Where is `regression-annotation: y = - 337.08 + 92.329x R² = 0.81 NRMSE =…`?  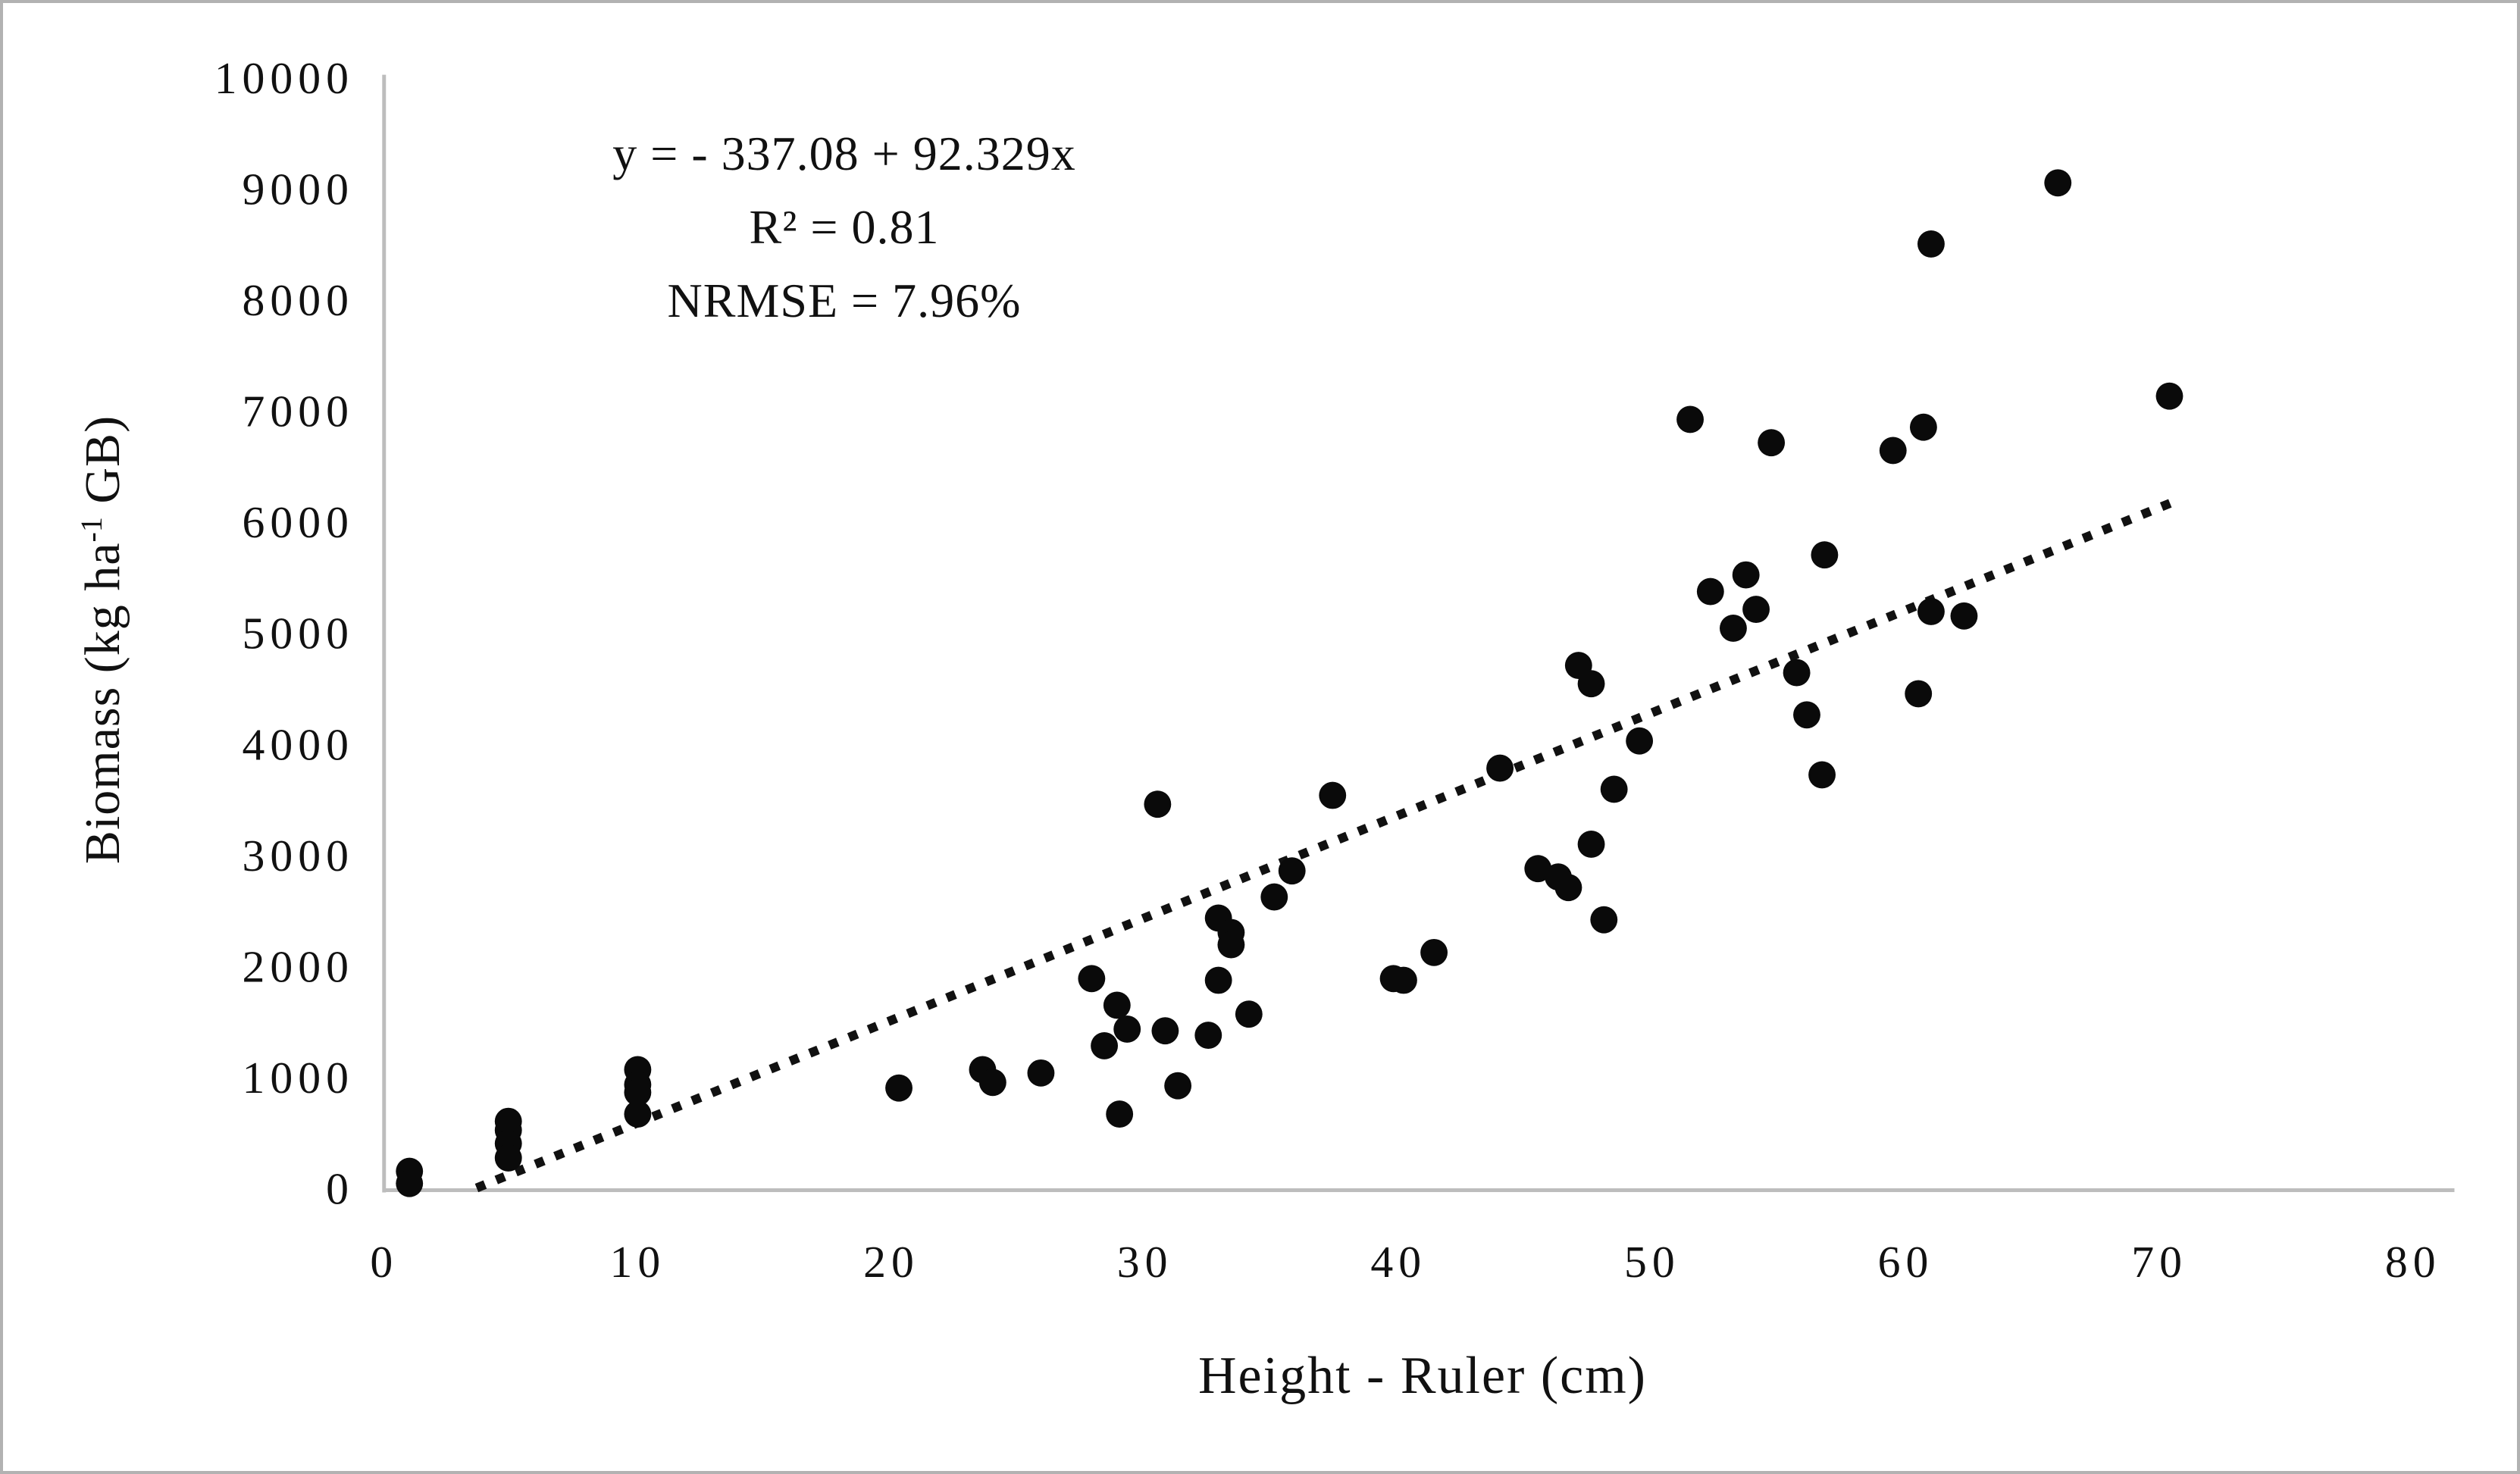
regression-annotation: y = - 337.08 + 92.329x R² = 0.81 NRMSE =… is located at coordinates (844, 227).